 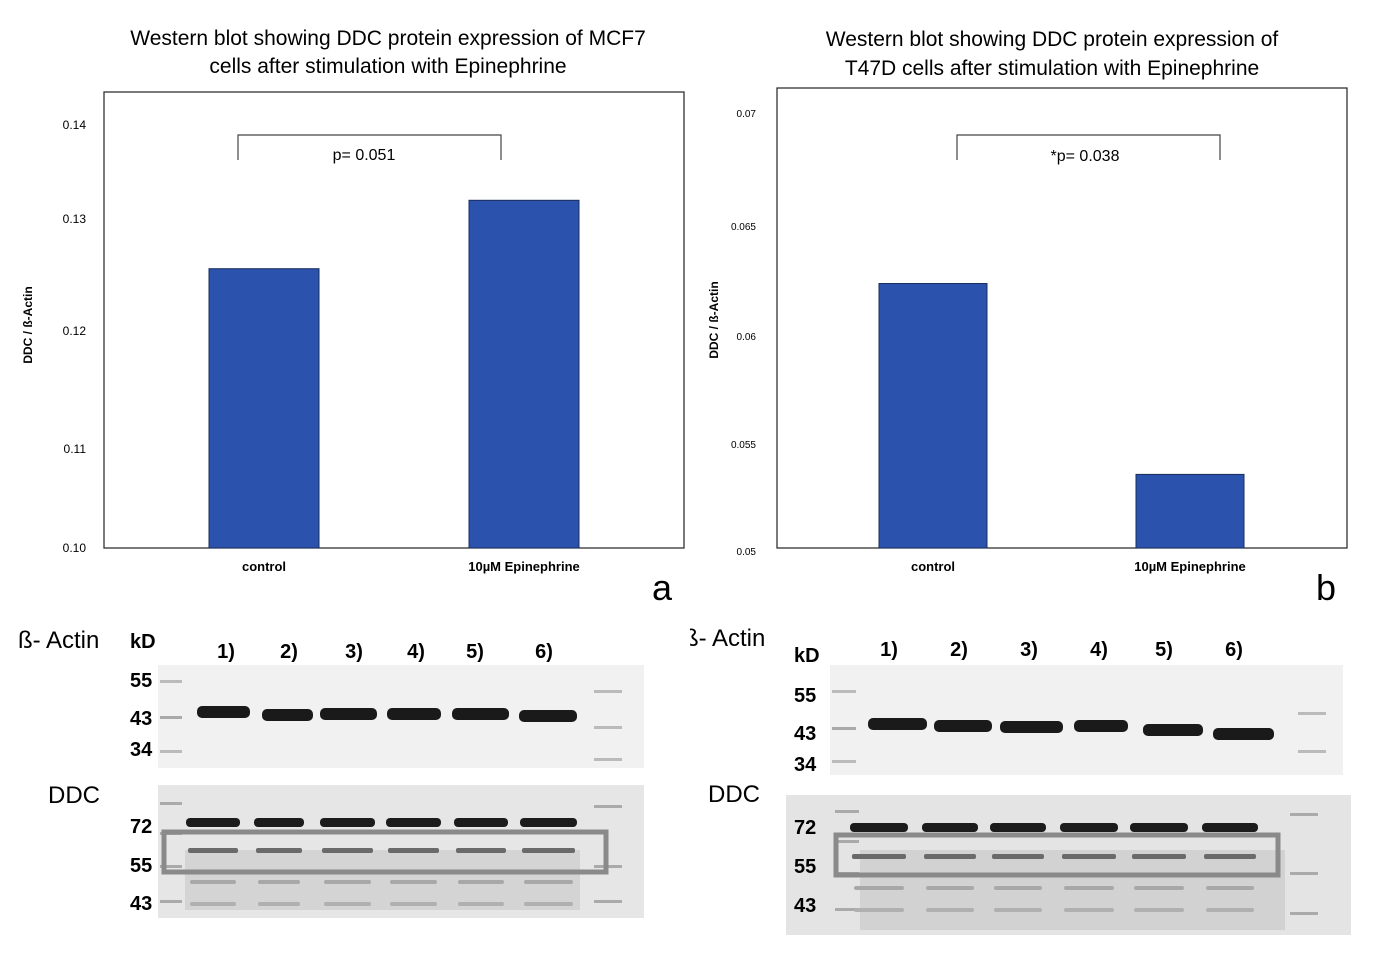 I want to click on bar-control, so click(x=264, y=408).